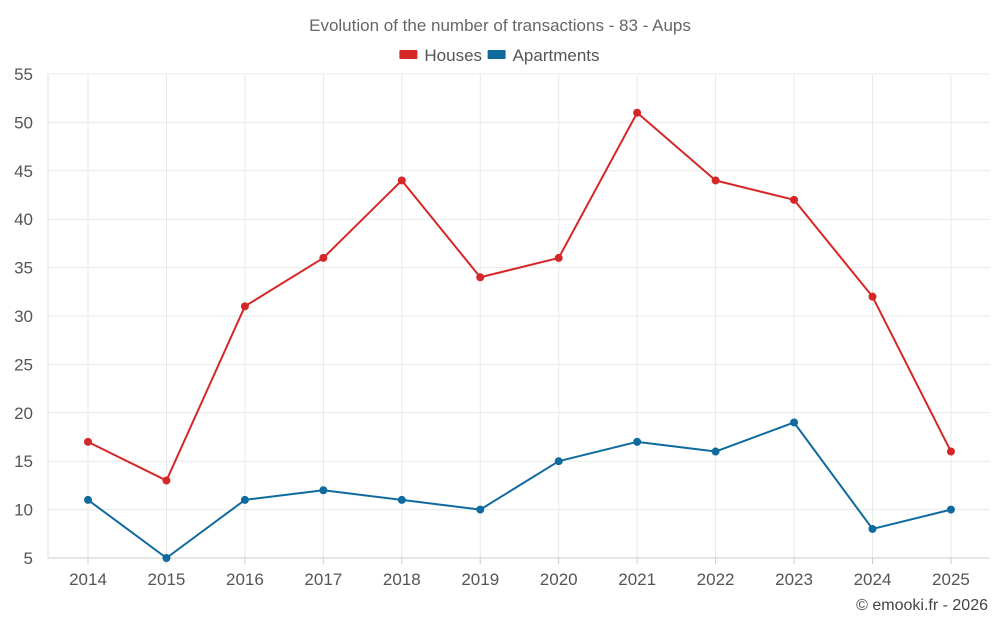 The width and height of the screenshot is (1000, 625). What do you see at coordinates (480, 579) in the screenshot?
I see `x-tick-label: 2019` at bounding box center [480, 579].